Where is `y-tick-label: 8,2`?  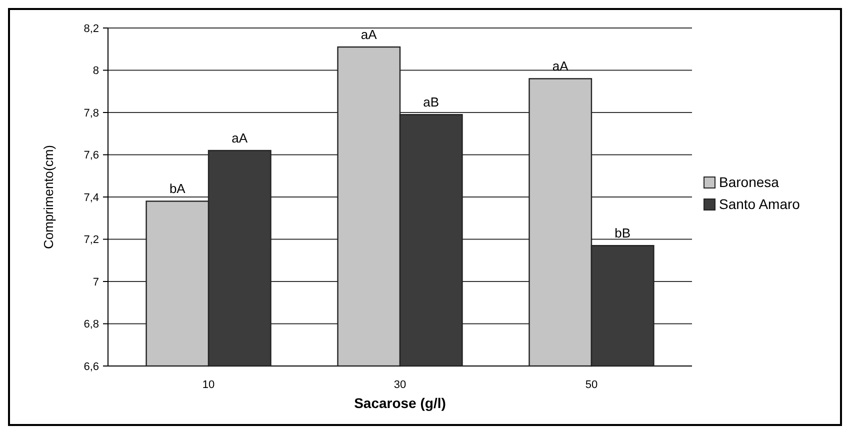
y-tick-label: 8,2 is located at coordinates (91, 28).